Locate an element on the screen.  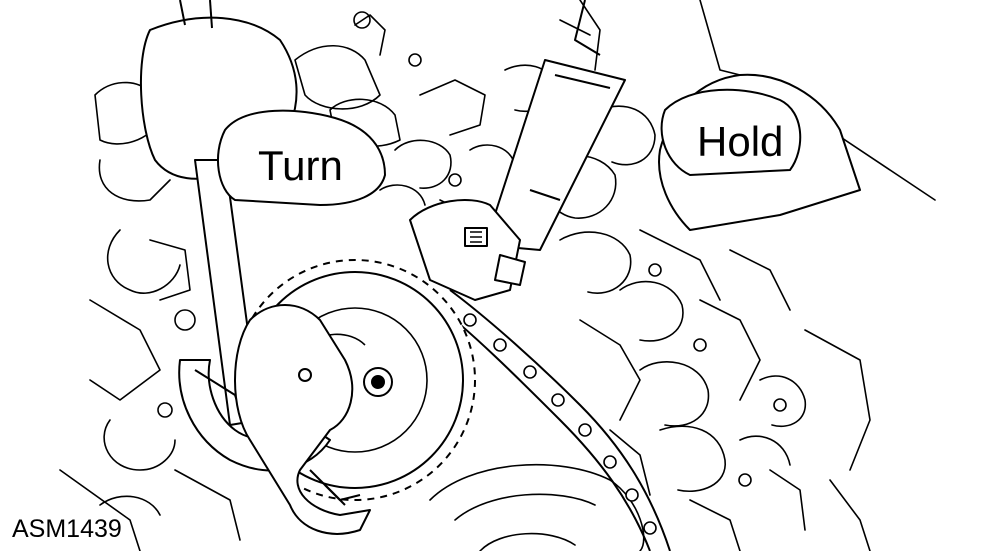
figure-code: ASM1439 is located at coordinates (67, 529).